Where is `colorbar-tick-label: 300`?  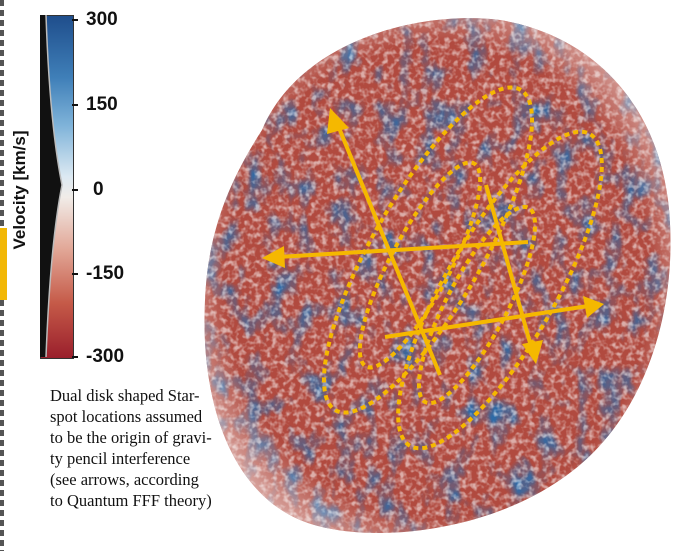 colorbar-tick-label: 300 is located at coordinates (102, 19).